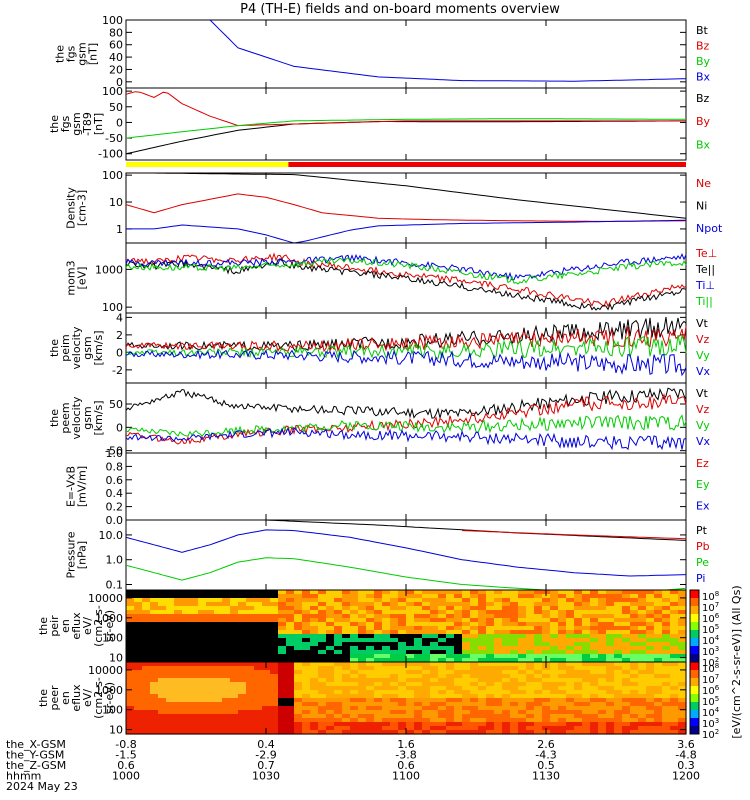 The width and height of the screenshot is (750, 800). What do you see at coordinates (71, 277) in the screenshot?
I see `y-axis-label-line: mom3` at bounding box center [71, 277].